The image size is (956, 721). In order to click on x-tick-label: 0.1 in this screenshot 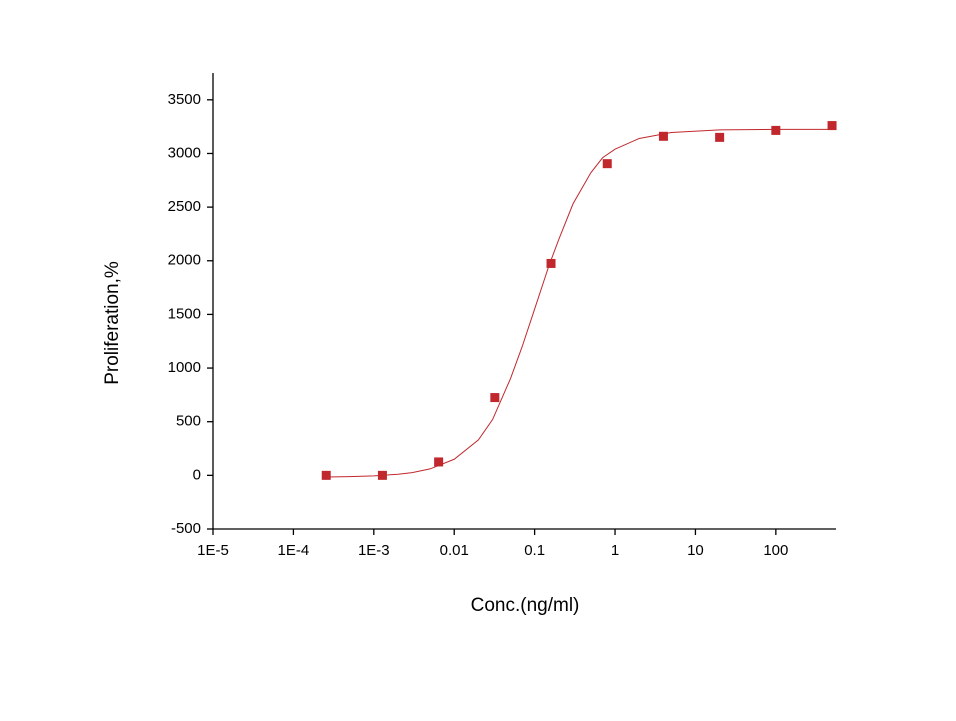, I will do `click(534, 550)`.